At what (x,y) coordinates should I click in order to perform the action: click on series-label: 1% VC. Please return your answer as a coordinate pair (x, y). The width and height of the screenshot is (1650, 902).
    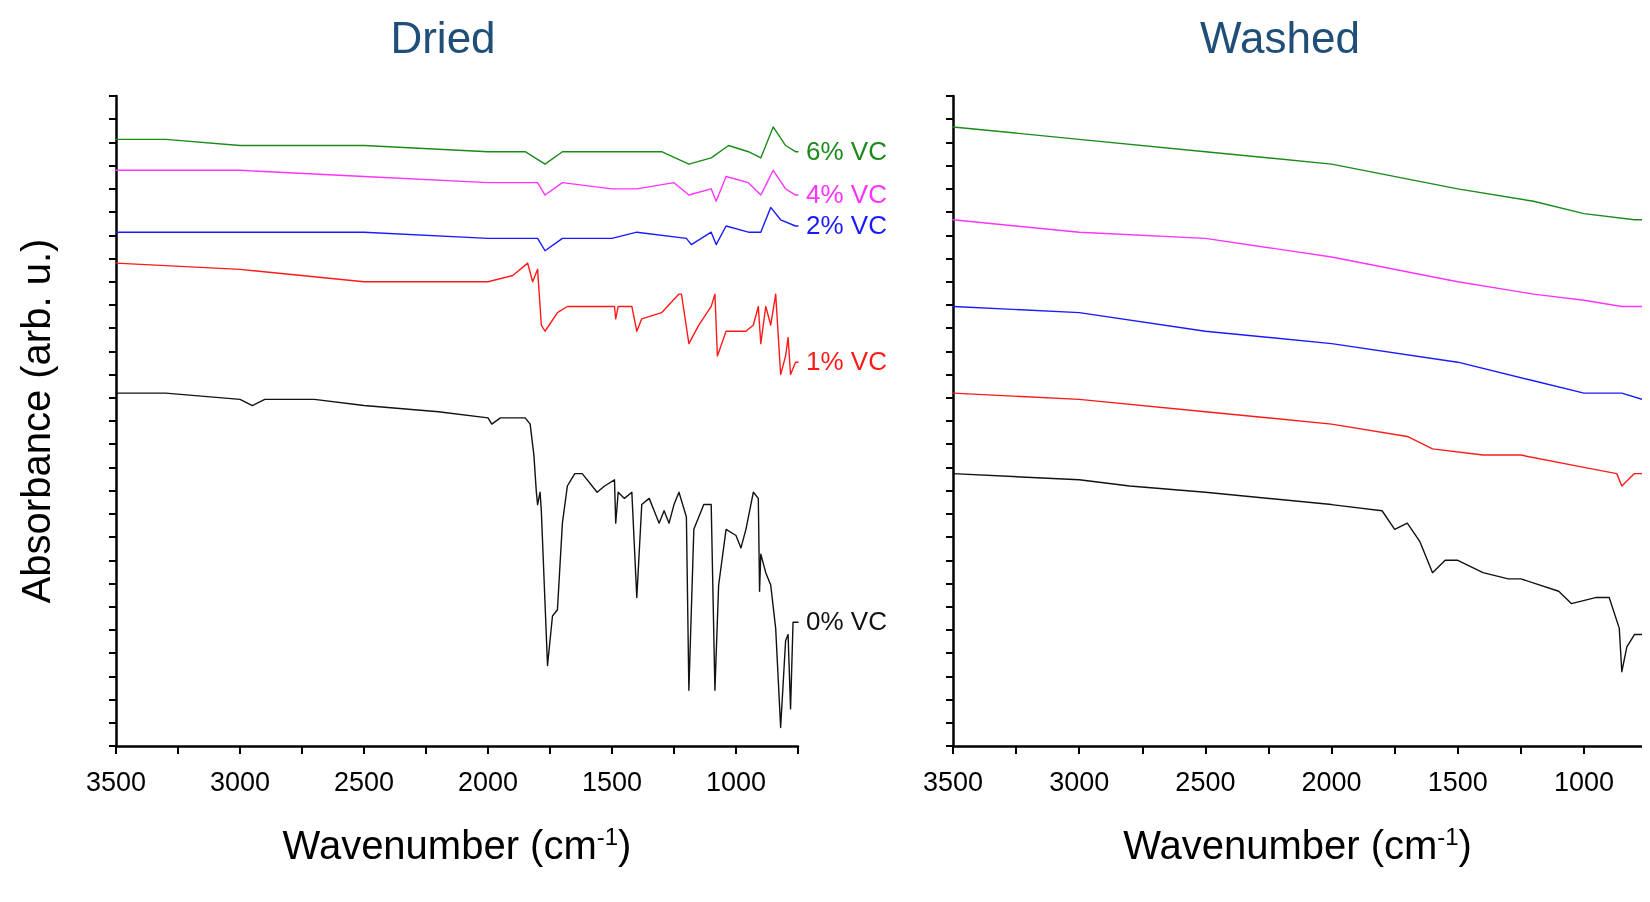
    Looking at the image, I should click on (846, 361).